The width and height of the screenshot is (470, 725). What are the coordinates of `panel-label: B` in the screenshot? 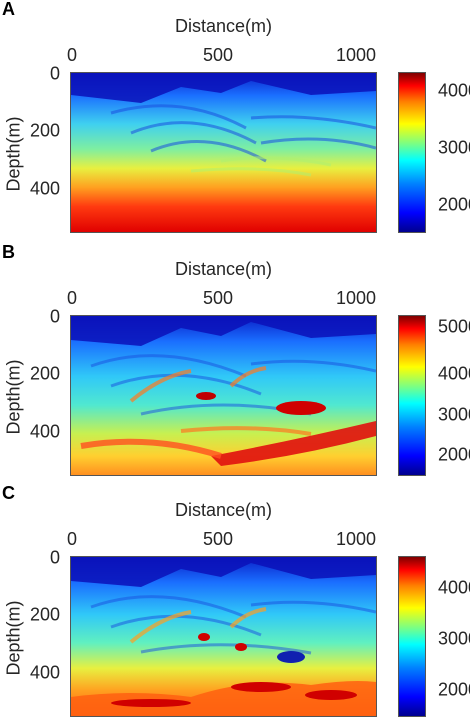 It's located at (8, 252).